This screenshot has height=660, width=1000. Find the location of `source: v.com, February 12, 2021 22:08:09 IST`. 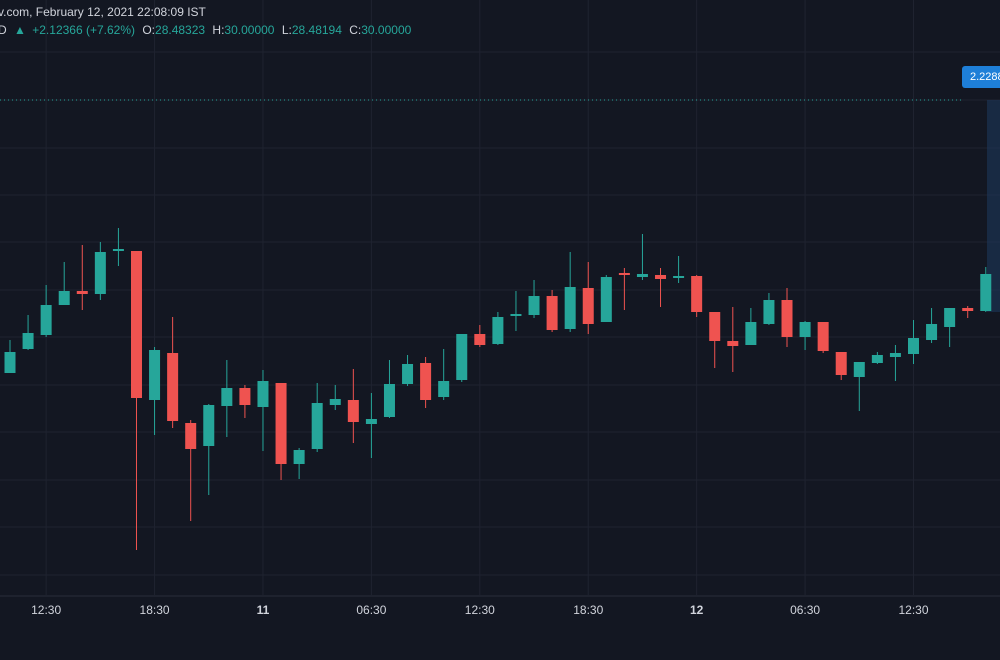

source: v.com, February 12, 2021 22:08:09 IST is located at coordinates (103, 12).